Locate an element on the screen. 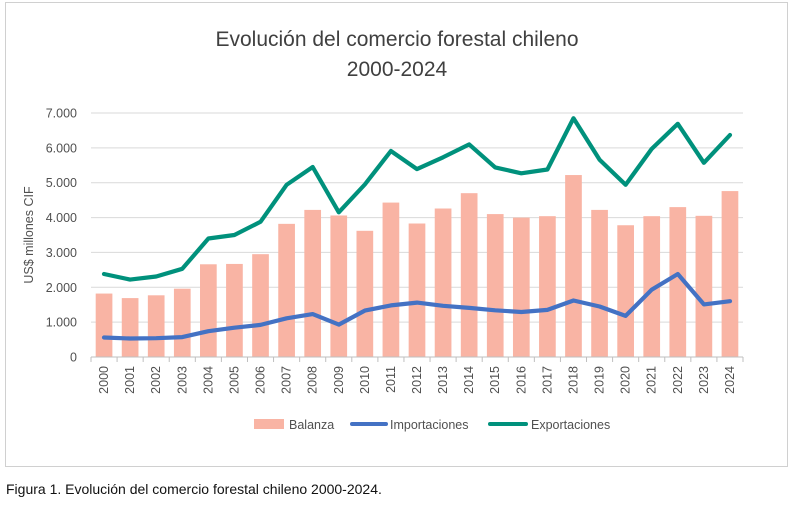 The height and width of the screenshot is (509, 794). x-tick-label: 2002 is located at coordinates (156, 380).